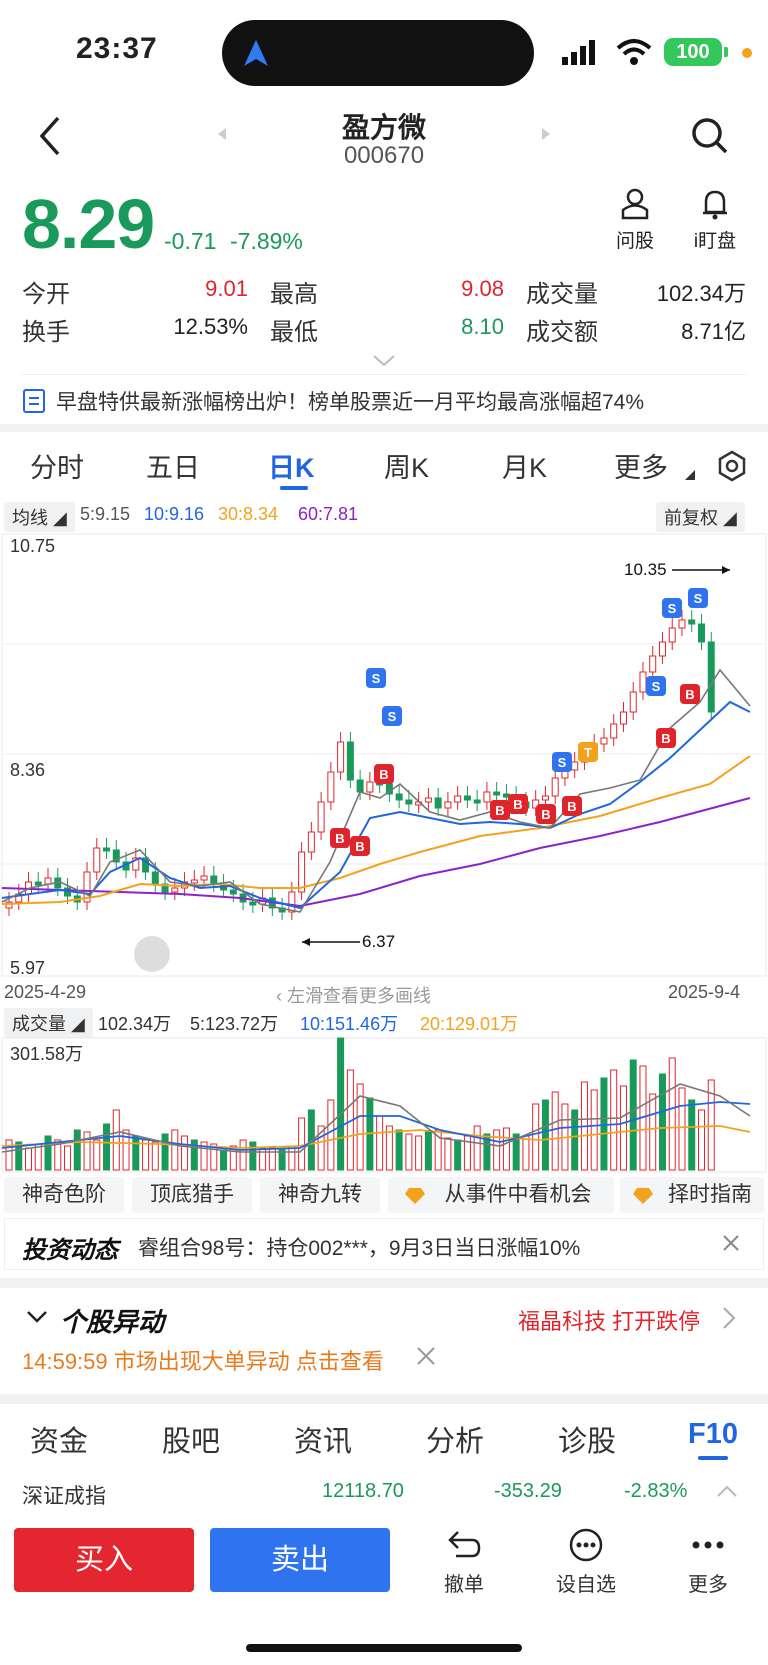 This screenshot has height=1665, width=768. I want to click on dismiss-icon, so click(426, 1356).